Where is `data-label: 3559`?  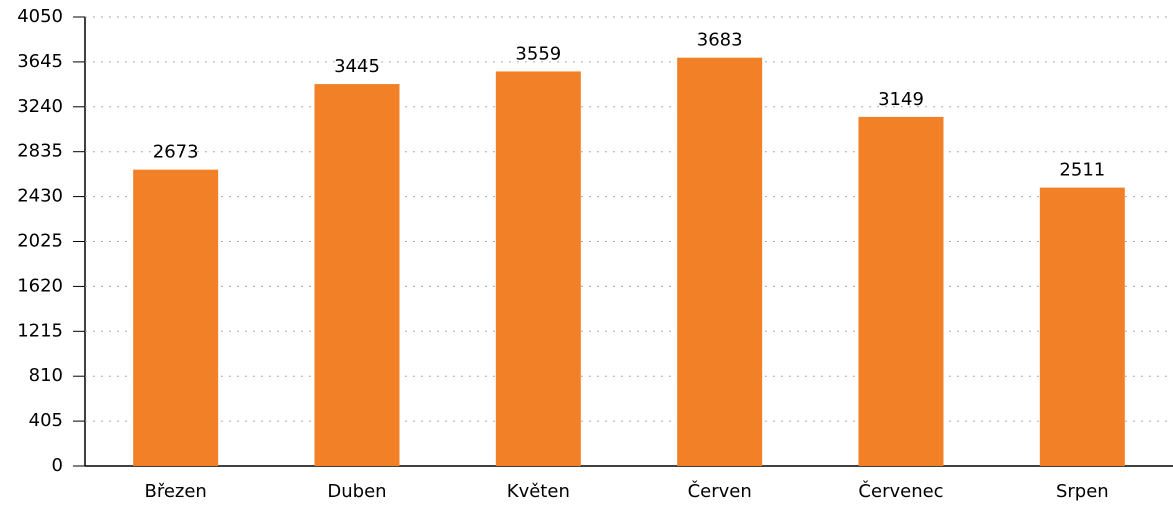
data-label: 3559 is located at coordinates (538, 53).